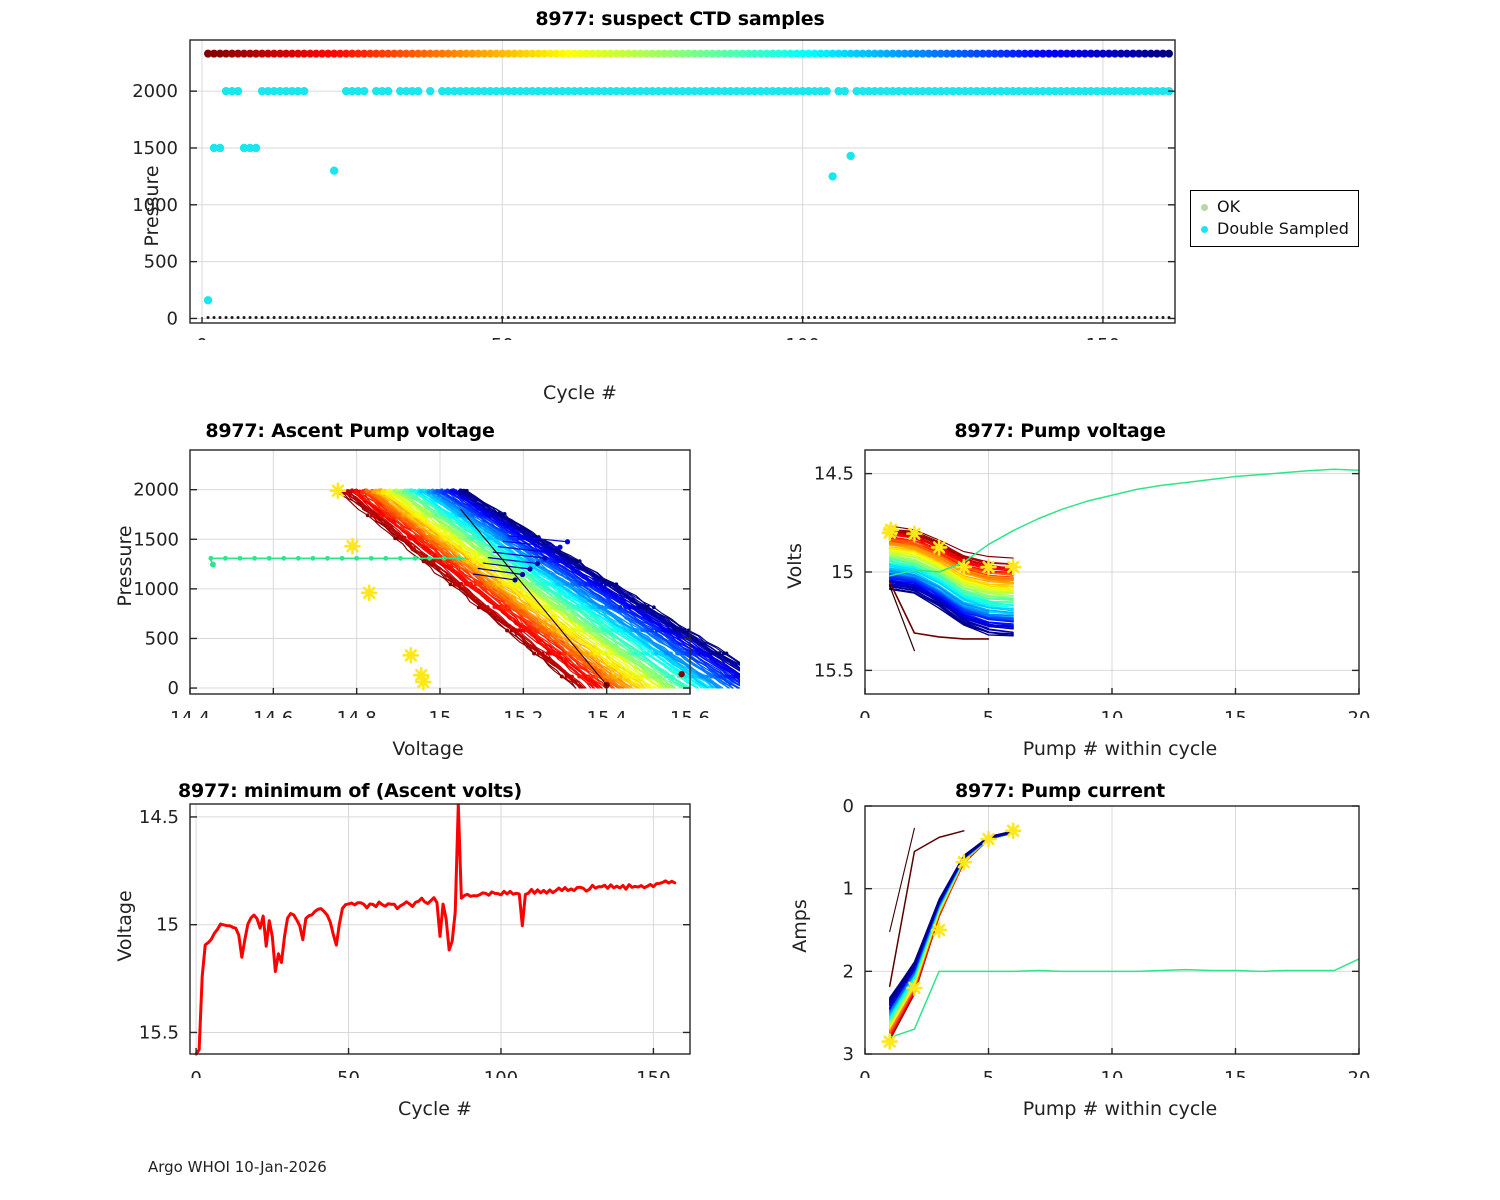 The width and height of the screenshot is (1500, 1200). I want to click on pump-current-traces, so click(1120, 936).